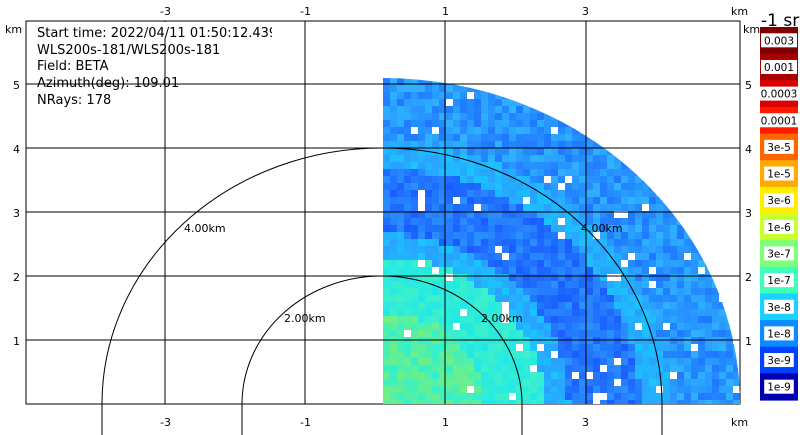  Describe the element at coordinates (779, 200) in the screenshot. I see `colorbar-label-bg` at that location.